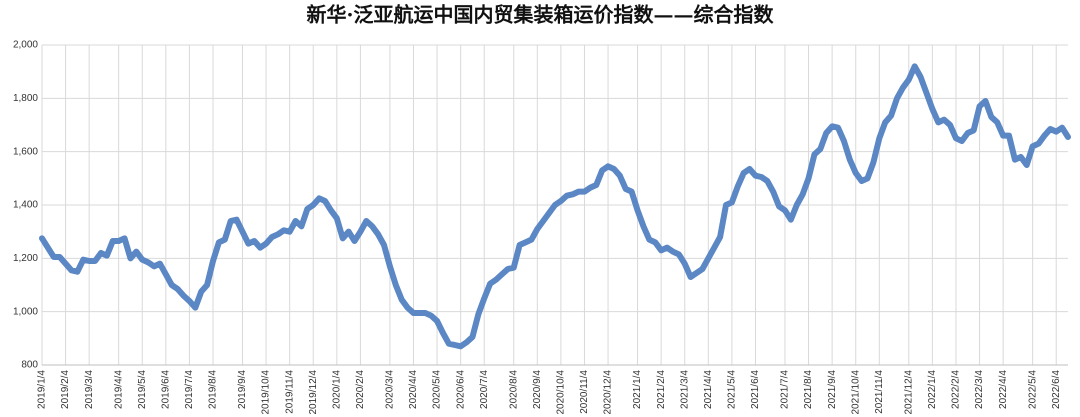 The width and height of the screenshot is (1080, 417). I want to click on x-tick-label: 2019/2/4, so click(65, 389).